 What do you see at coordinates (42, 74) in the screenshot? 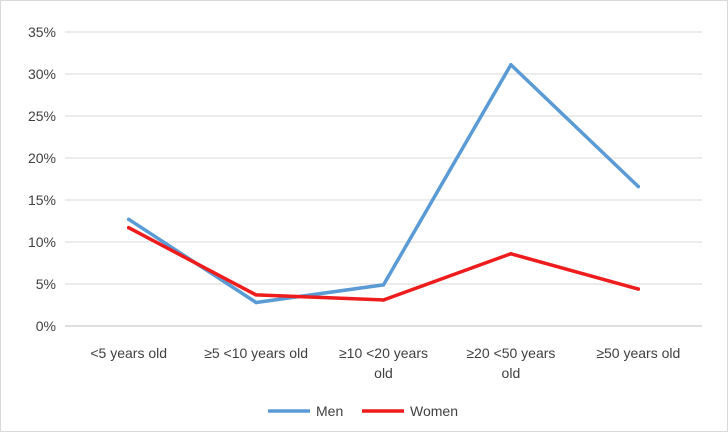
I see `y-tick-label: 30%` at bounding box center [42, 74].